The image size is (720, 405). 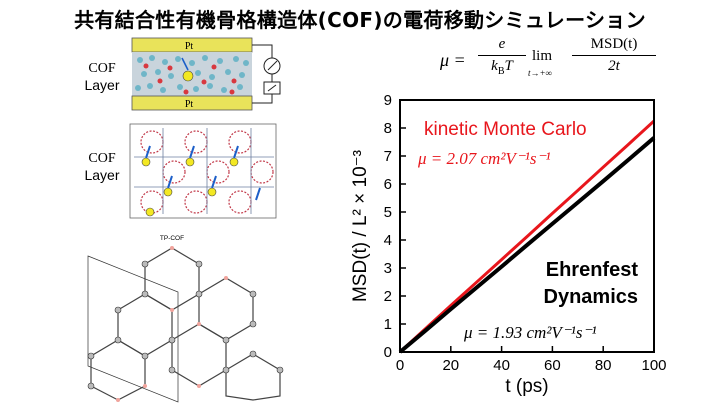 What do you see at coordinates (400, 365) in the screenshot?
I see `x-tick-label: 0` at bounding box center [400, 365].